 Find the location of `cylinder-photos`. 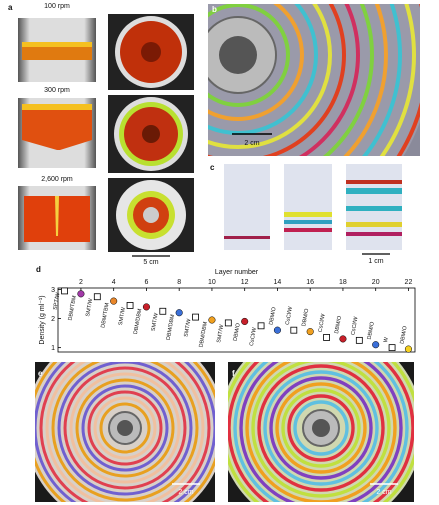

cylinder-photos is located at coordinates (57, 134).